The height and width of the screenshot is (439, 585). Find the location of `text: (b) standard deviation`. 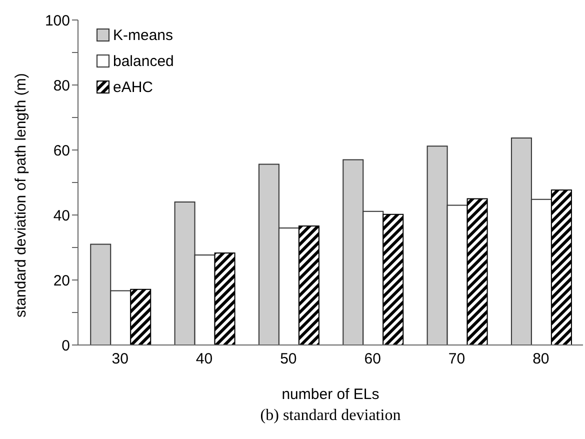

text: (b) standard deviation is located at coordinates (330, 416).